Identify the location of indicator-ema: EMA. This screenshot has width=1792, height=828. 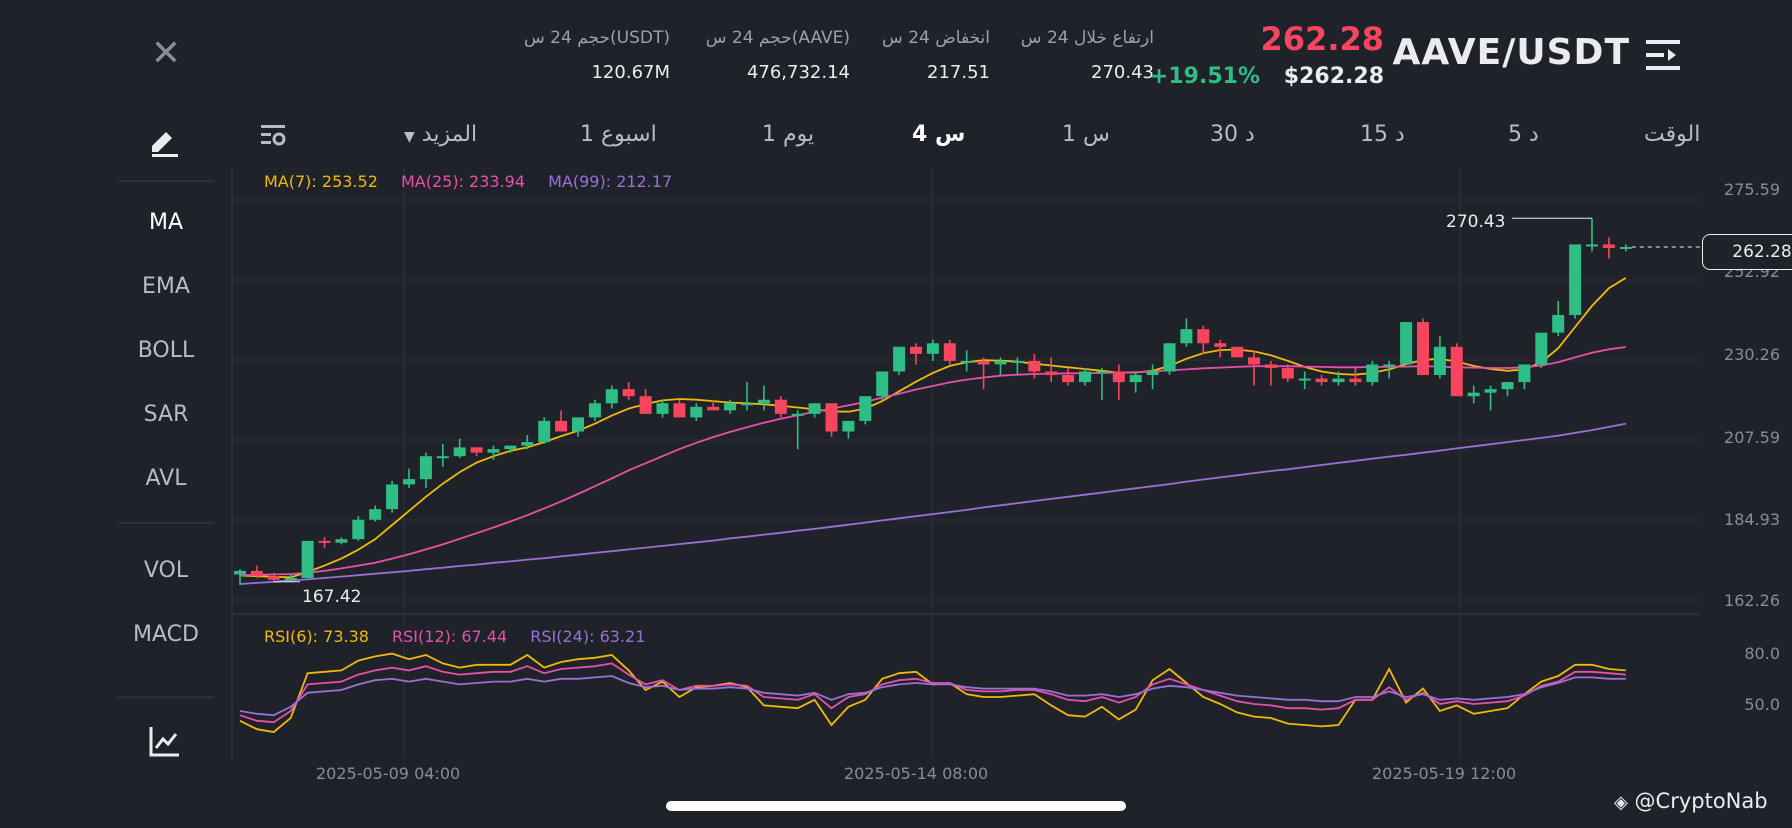
(166, 286).